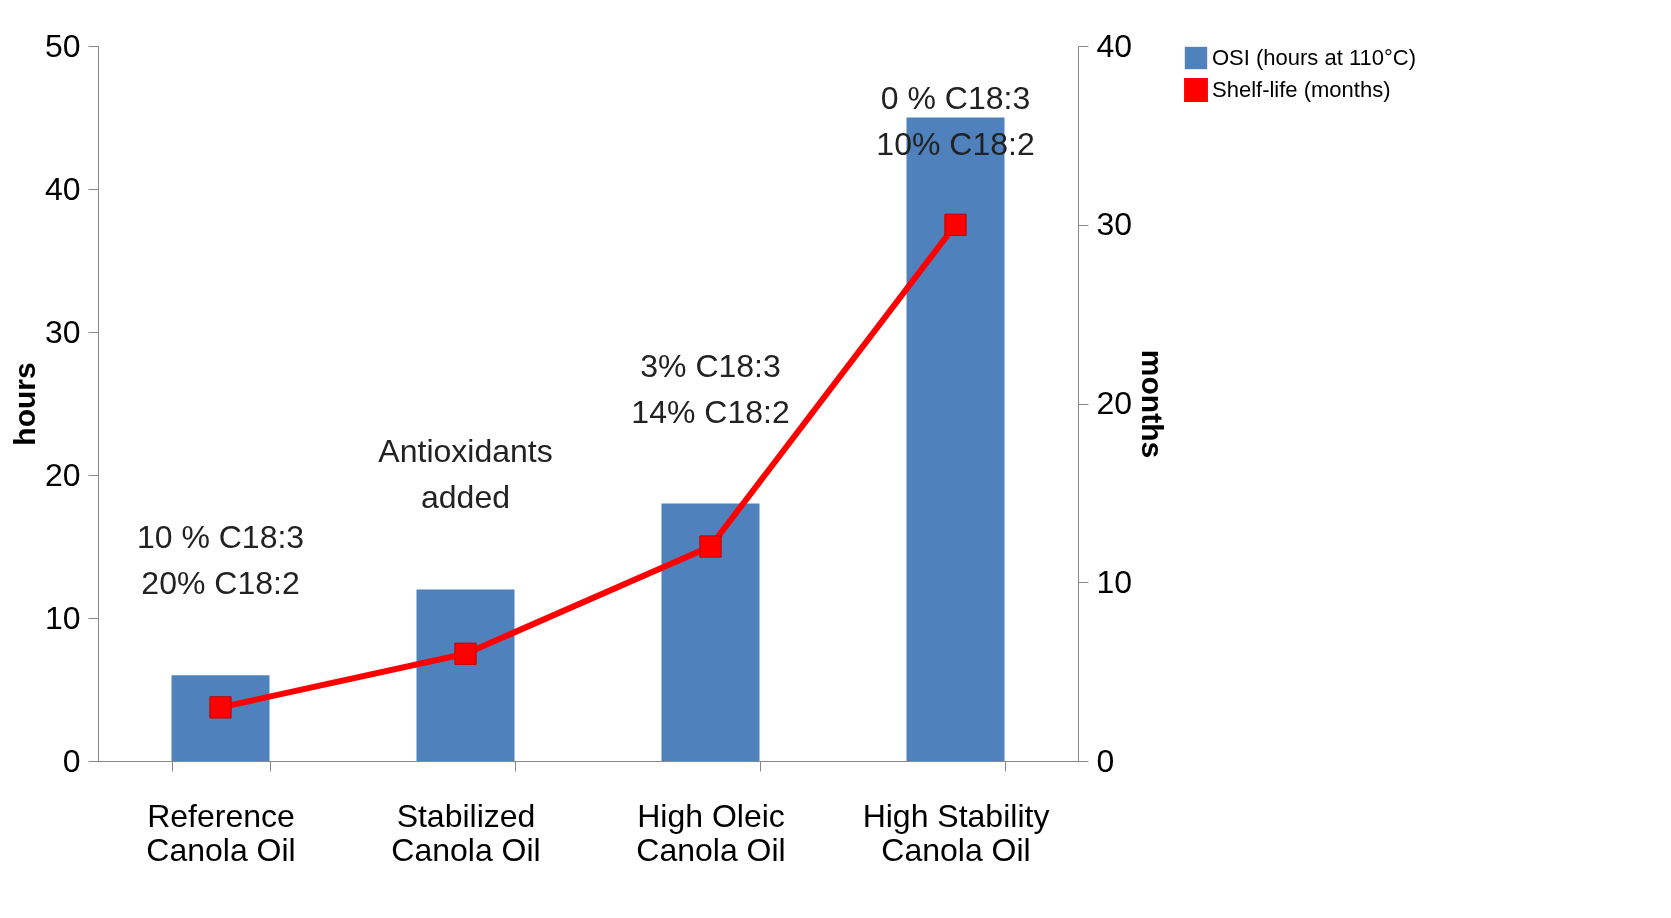 This screenshot has height=918, width=1671. Describe the element at coordinates (1301, 89) in the screenshot. I see `legend-label: Shelf-life (months)` at that location.